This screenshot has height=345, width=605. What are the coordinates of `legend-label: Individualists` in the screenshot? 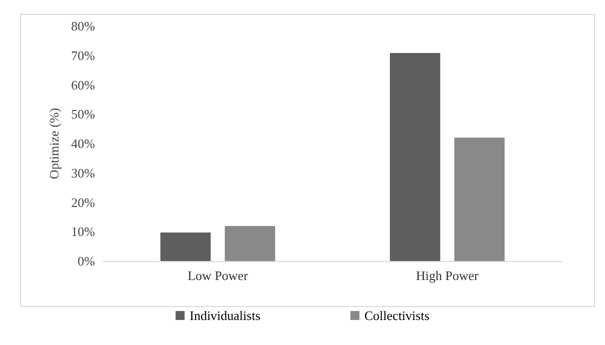 It's located at (225, 315).